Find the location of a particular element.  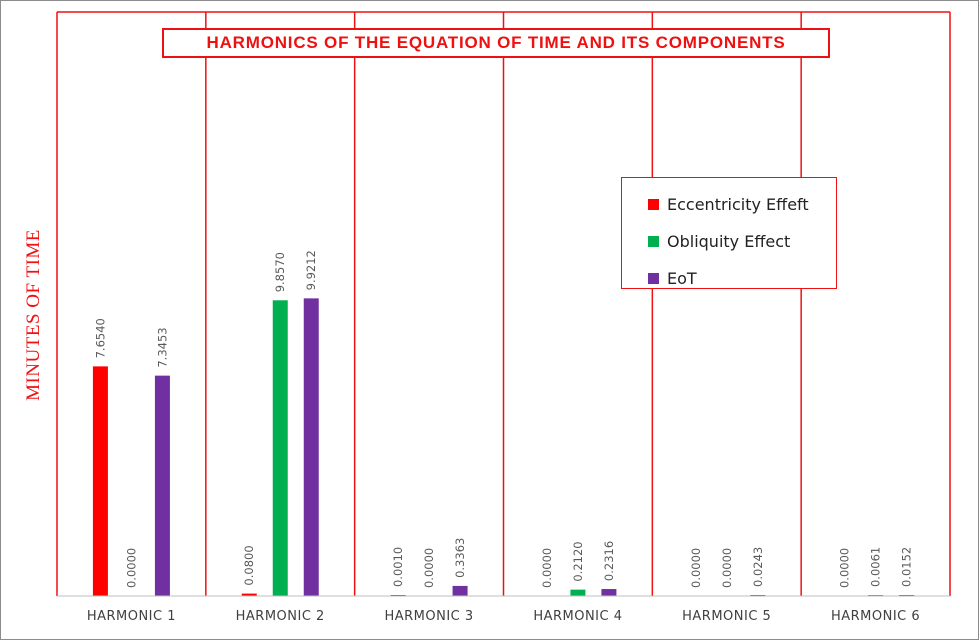

legend-item-eccentricity: Eccentricity Effeft is located at coordinates (742, 204).